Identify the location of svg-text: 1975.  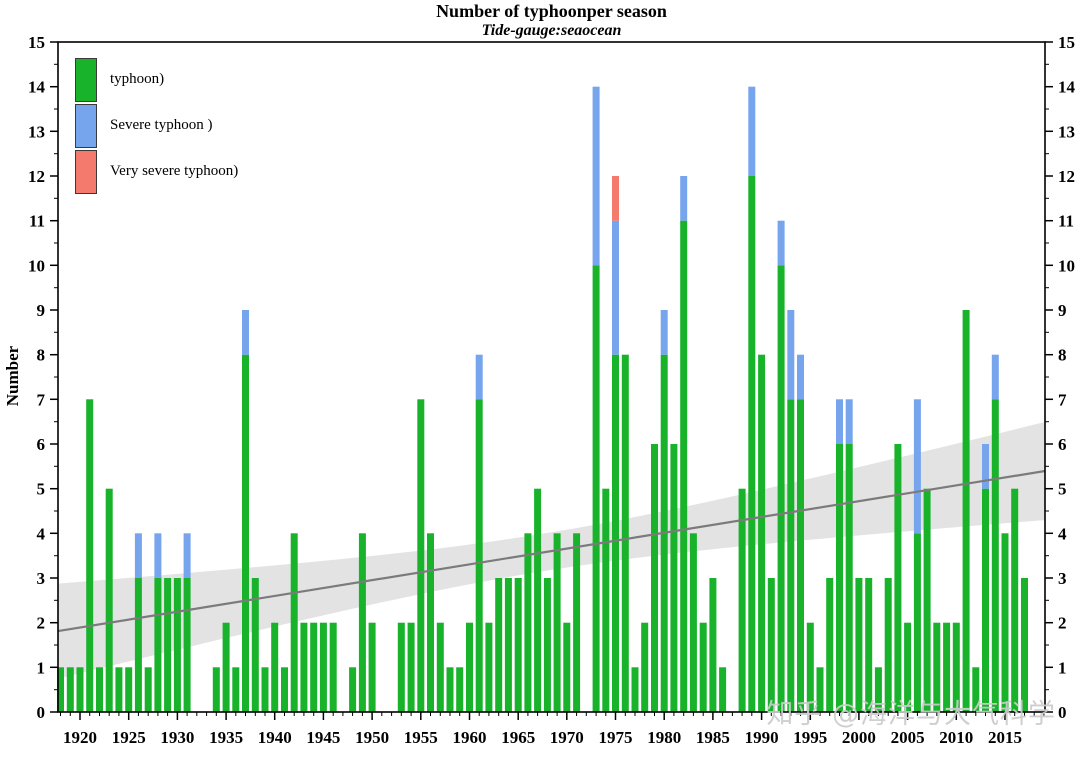
(616, 737).